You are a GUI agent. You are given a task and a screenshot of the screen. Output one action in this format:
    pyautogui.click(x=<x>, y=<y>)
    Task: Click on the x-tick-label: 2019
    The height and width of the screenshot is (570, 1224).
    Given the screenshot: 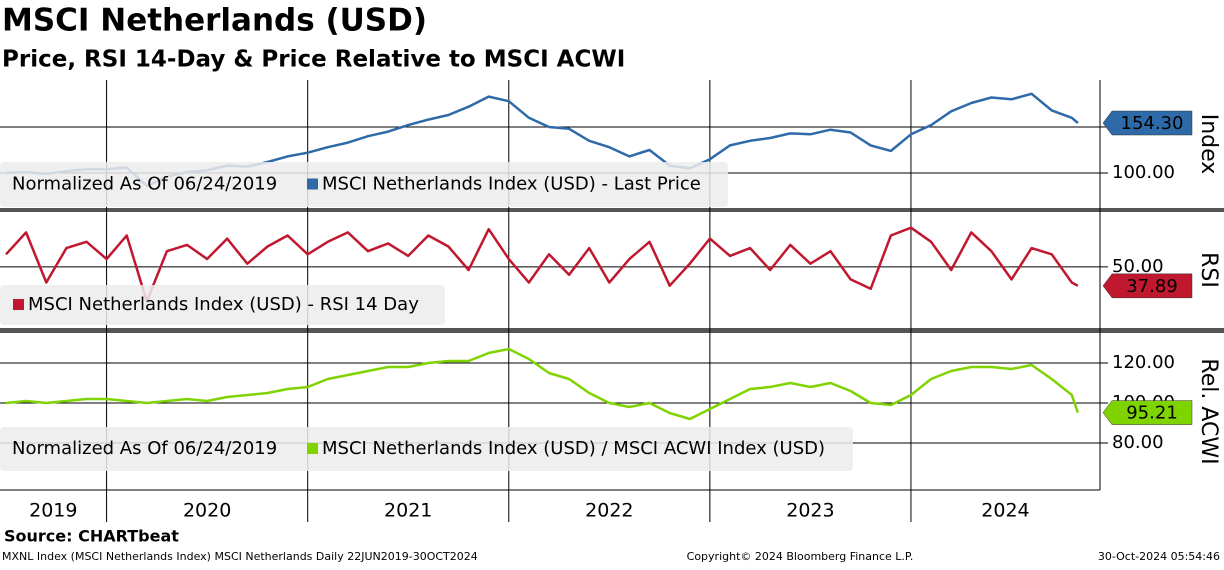 What is the action you would take?
    pyautogui.click(x=53, y=511)
    